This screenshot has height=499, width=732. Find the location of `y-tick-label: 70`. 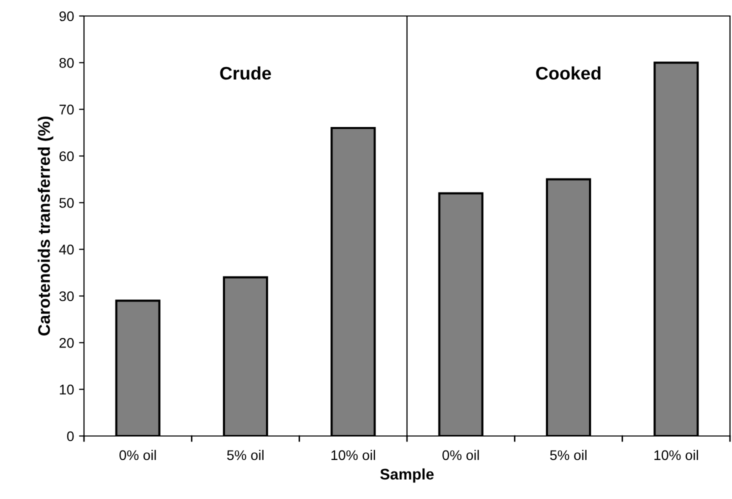

y-tick-label: 70 is located at coordinates (67, 109).